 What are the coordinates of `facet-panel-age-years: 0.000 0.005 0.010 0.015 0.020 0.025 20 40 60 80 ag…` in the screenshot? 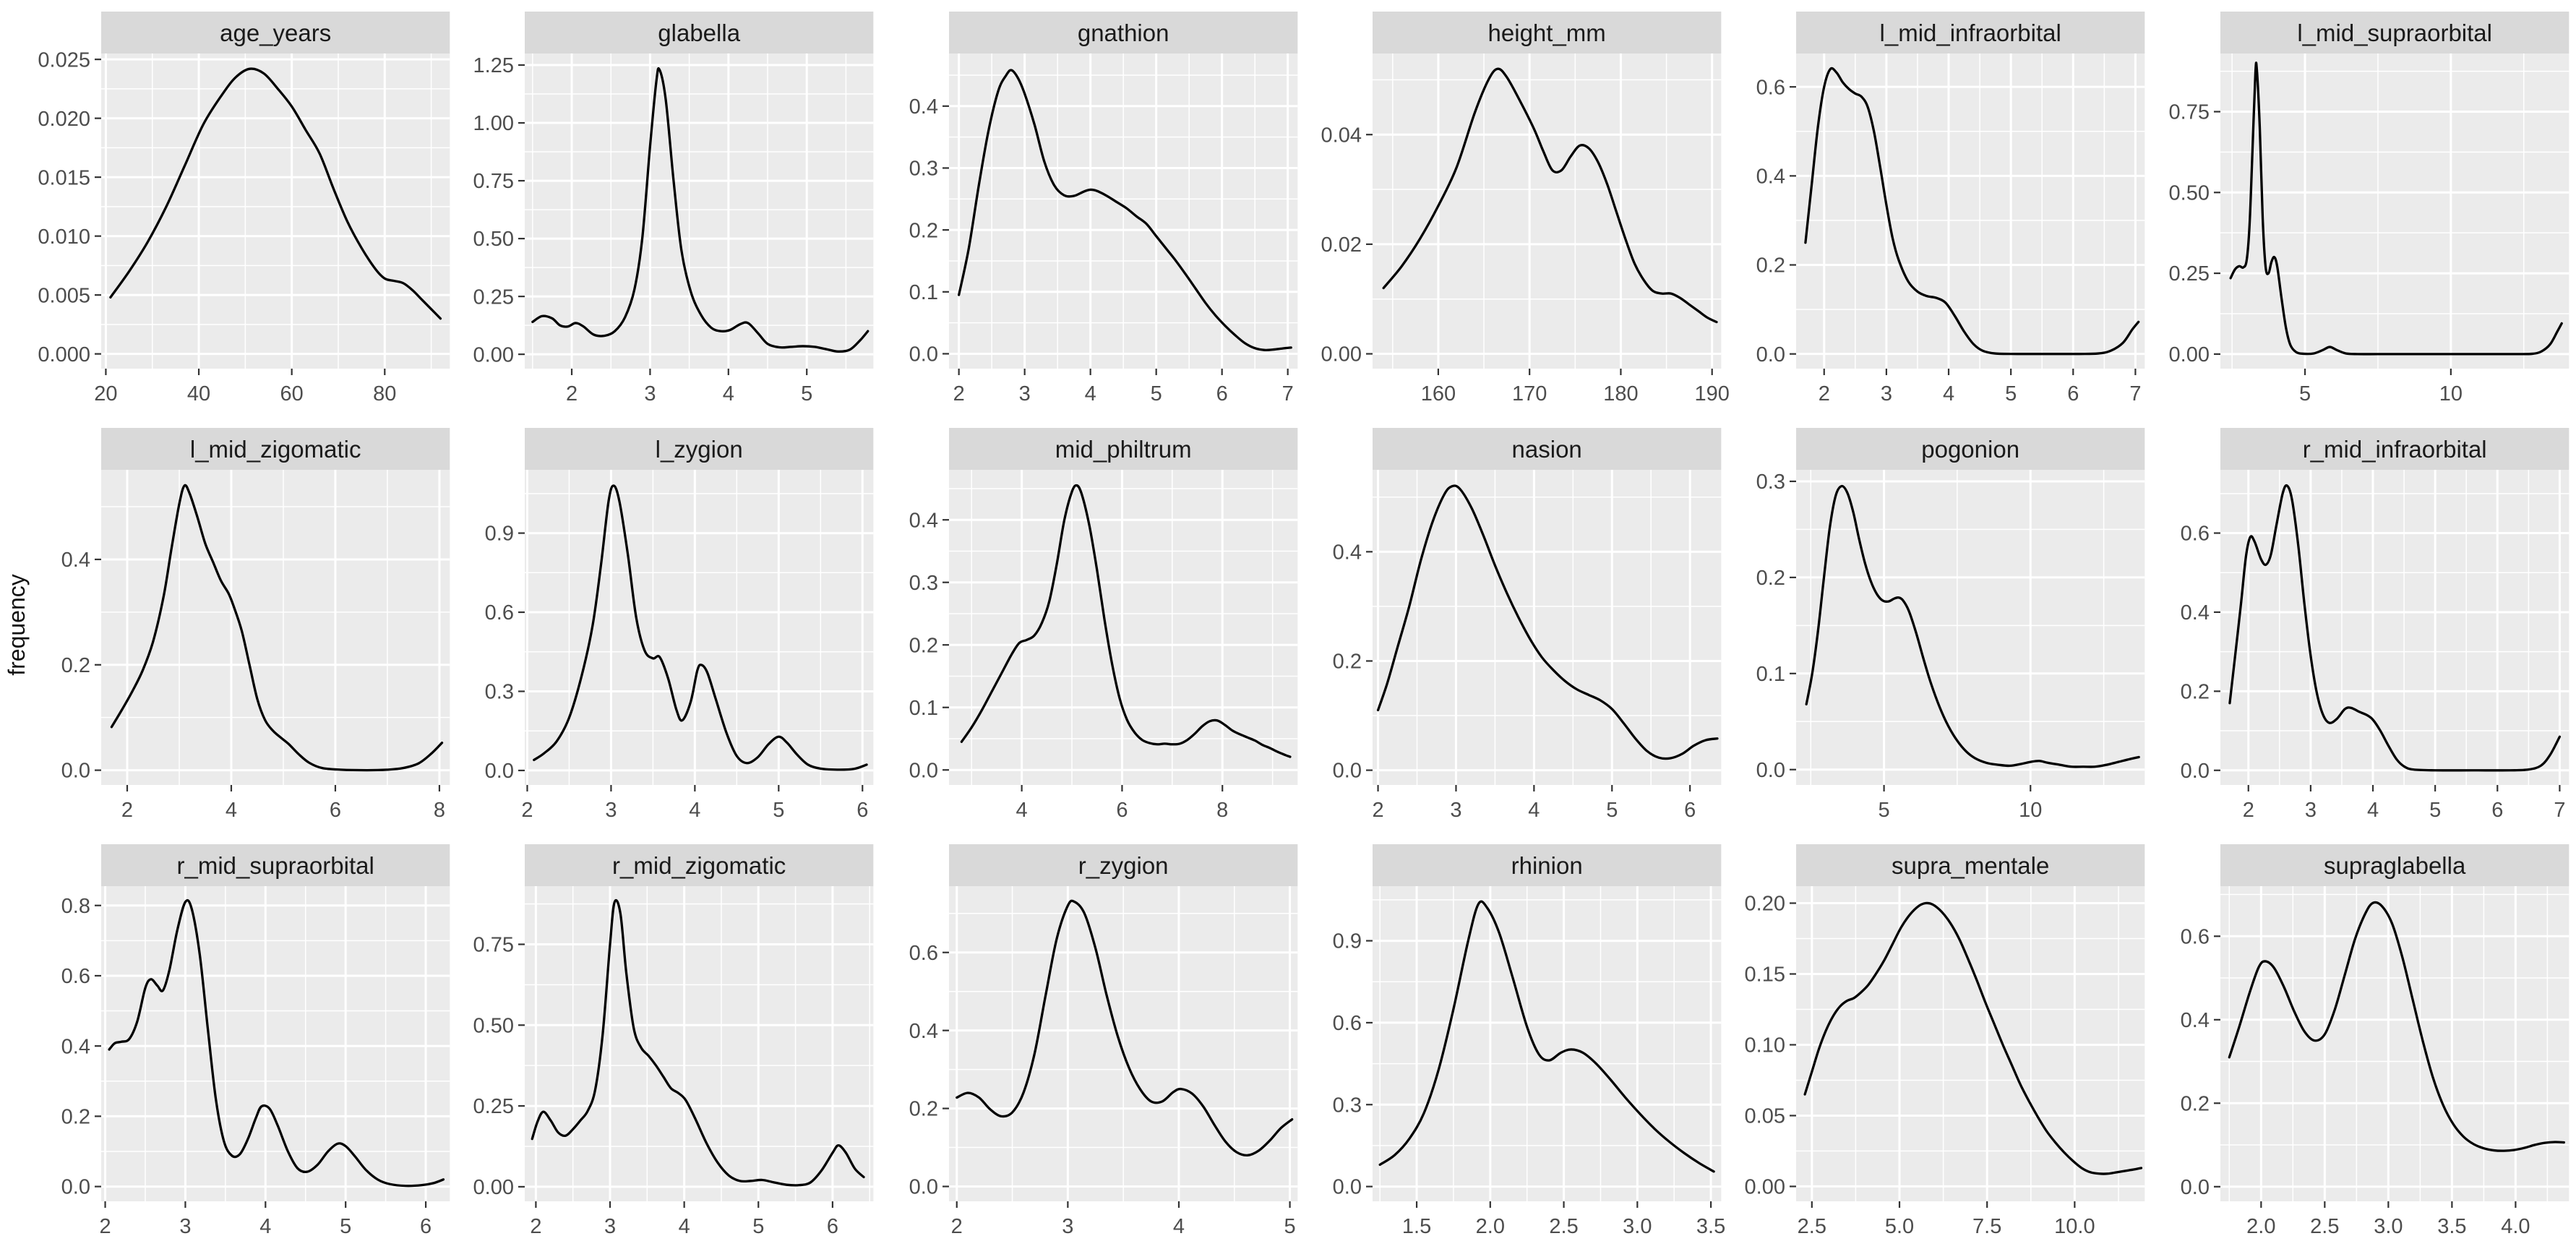 It's located at (244, 208).